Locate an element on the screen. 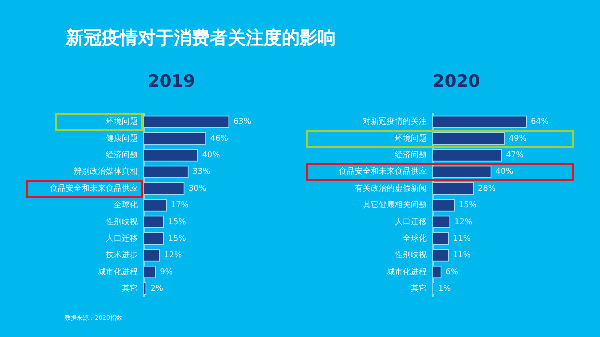 Image resolution: width=600 pixels, height=337 pixels. y-tick-label: 对新冠疫情的关注 is located at coordinates (395, 121).